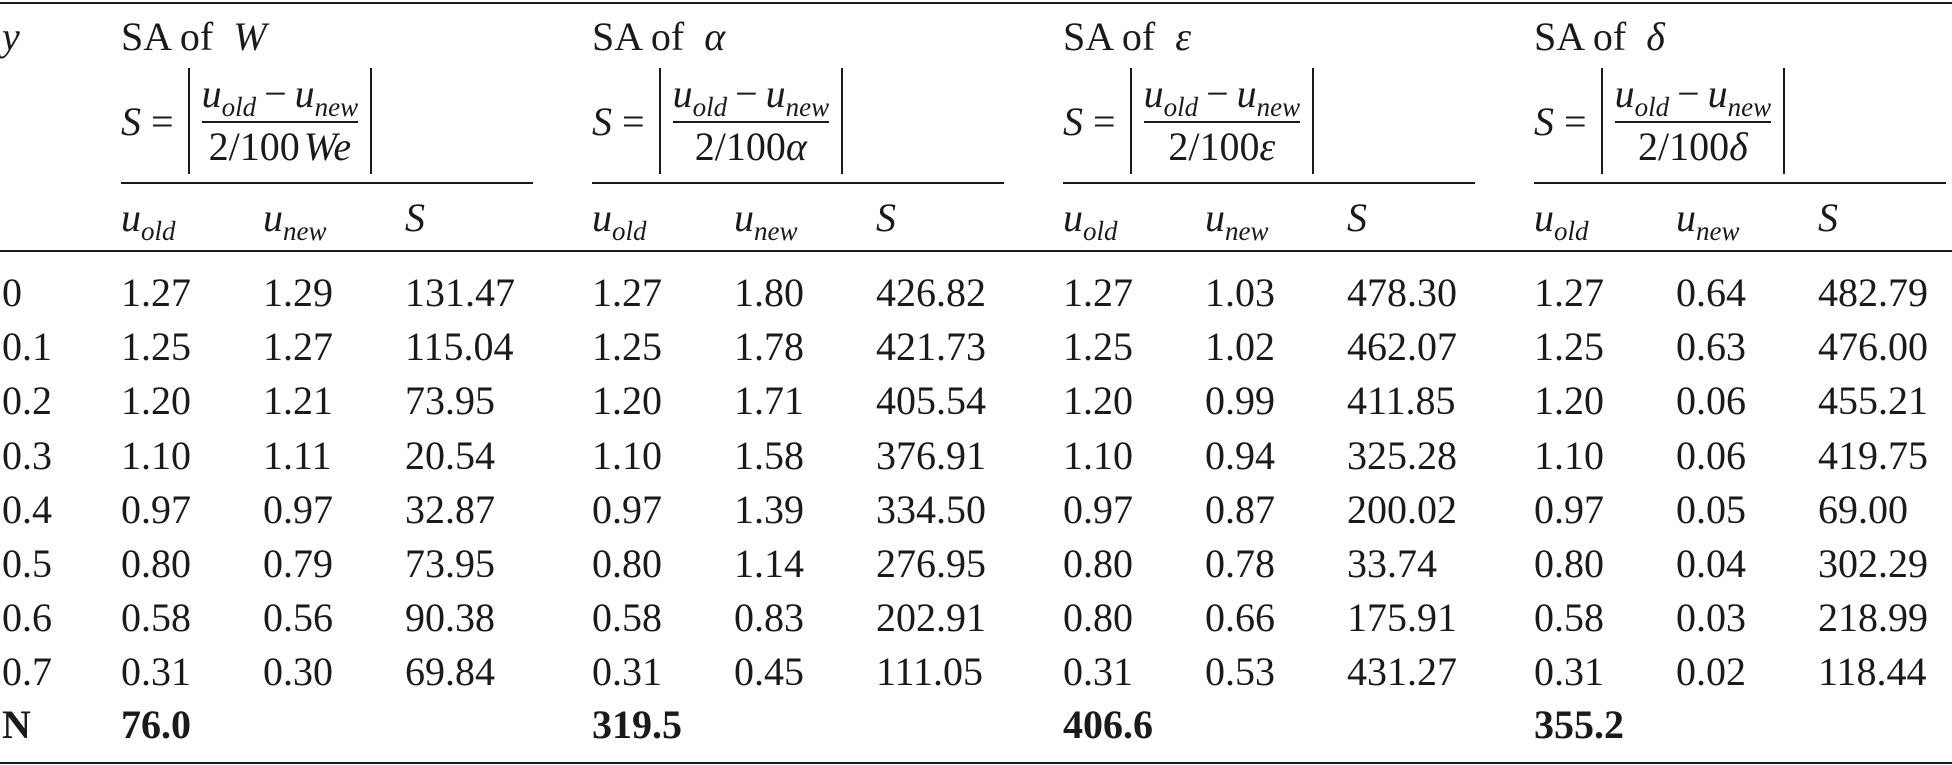 Image resolution: width=1952 pixels, height=765 pixels. What do you see at coordinates (1267, 146) in the screenshot?
I see `denominator-symbol: ε` at bounding box center [1267, 146].